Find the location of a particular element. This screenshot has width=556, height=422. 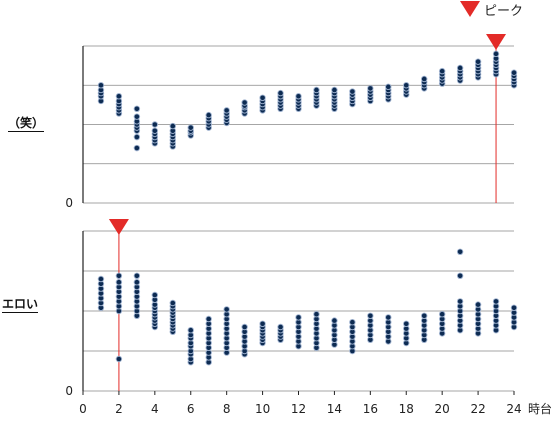

x-tick-label: 22 is located at coordinates (477, 409).